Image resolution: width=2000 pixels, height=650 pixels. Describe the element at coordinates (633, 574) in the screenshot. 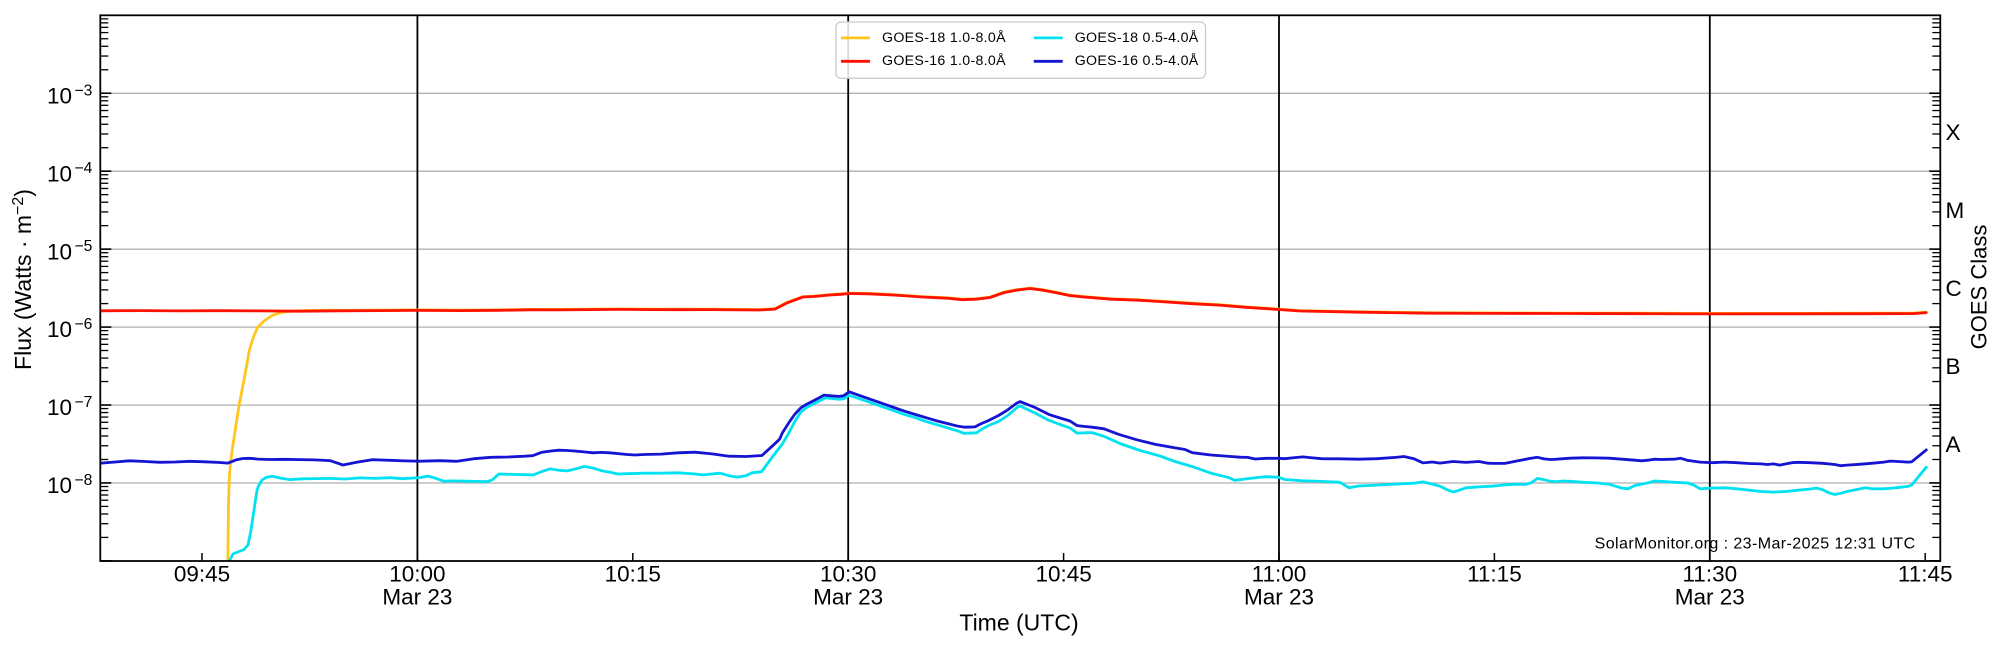

I see `svg-text: 10:15` at that location.